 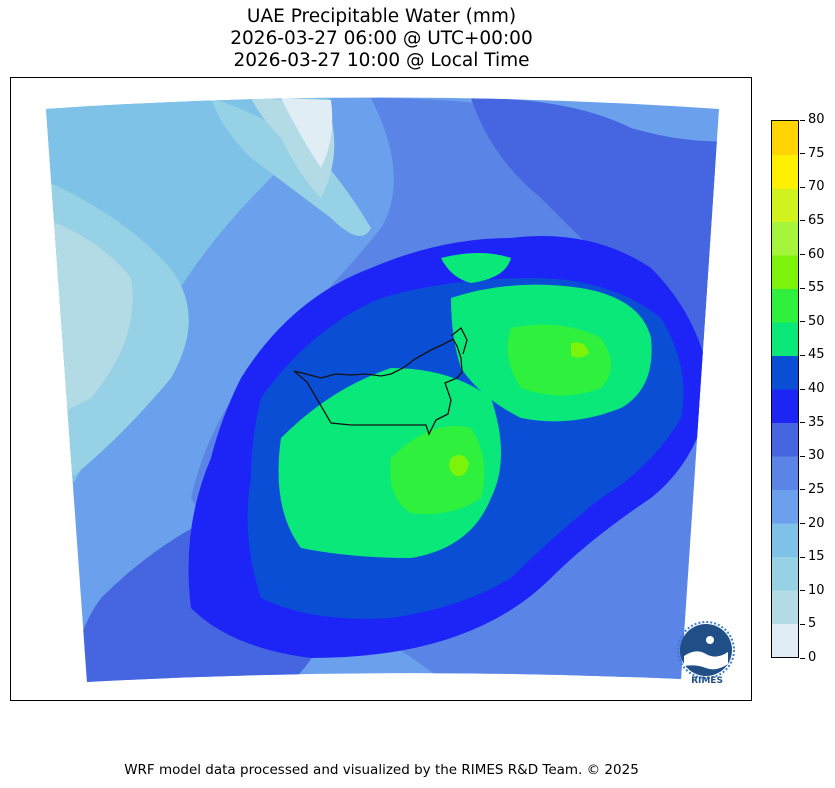 What do you see at coordinates (812, 624) in the screenshot?
I see `colorbar-tick-label: 5` at bounding box center [812, 624].